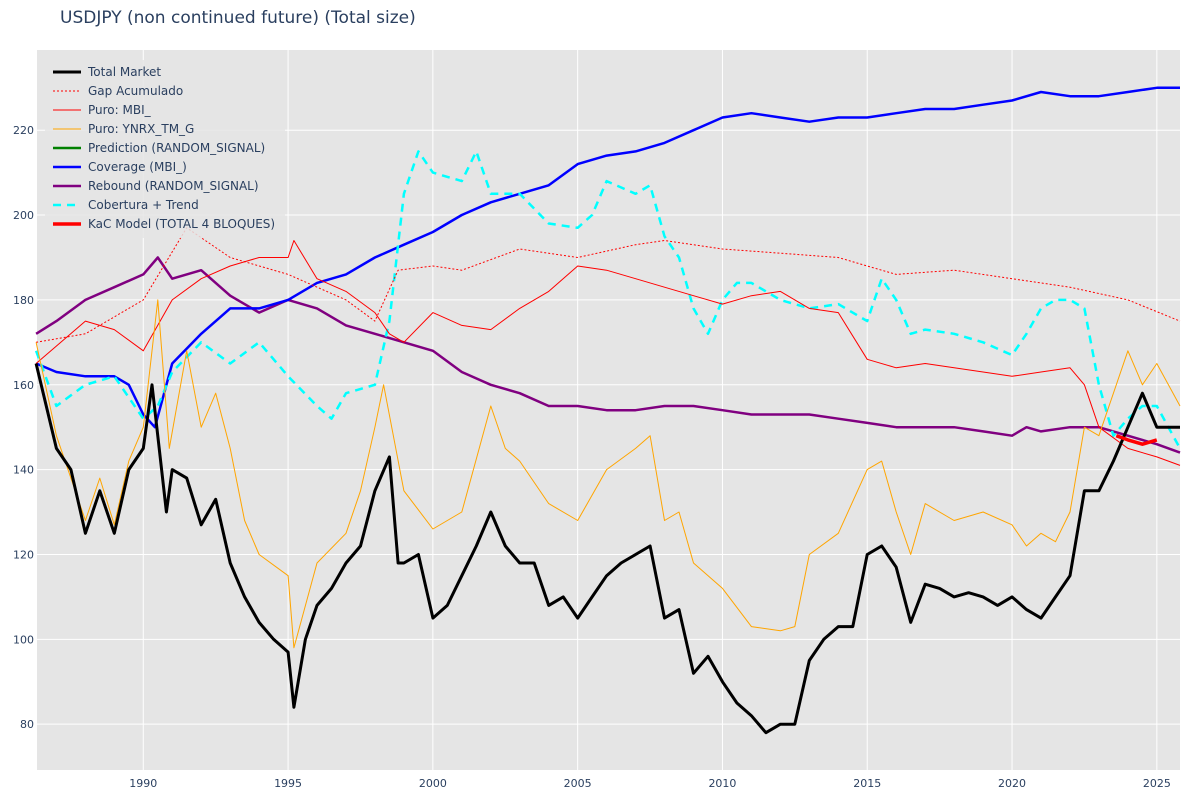 This screenshot has width=1200, height=800. I want to click on y-tick-label: 140, so click(23, 470).